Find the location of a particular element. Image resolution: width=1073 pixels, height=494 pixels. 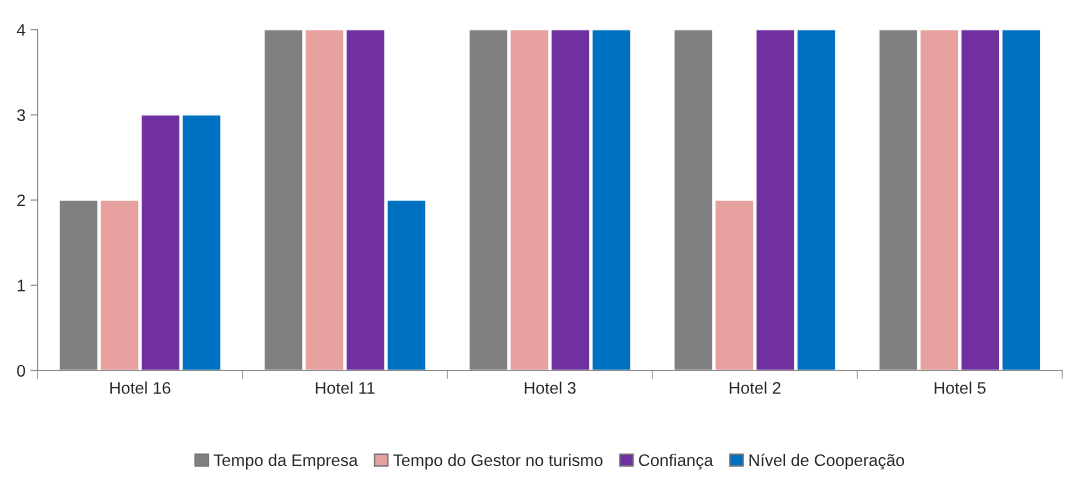

y-tick-label: 3 is located at coordinates (21, 115).